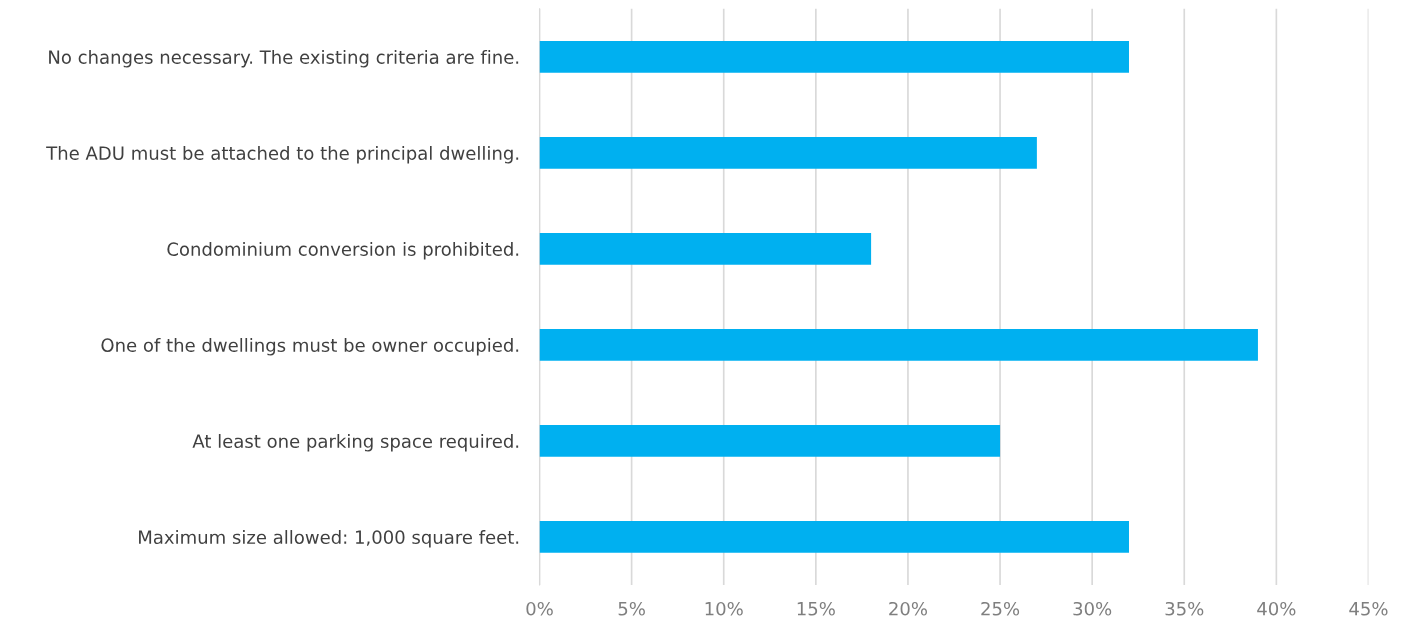 Image resolution: width=1405 pixels, height=633 pixels. What do you see at coordinates (1092, 608) in the screenshot?
I see `x-tick-label: 30%` at bounding box center [1092, 608].